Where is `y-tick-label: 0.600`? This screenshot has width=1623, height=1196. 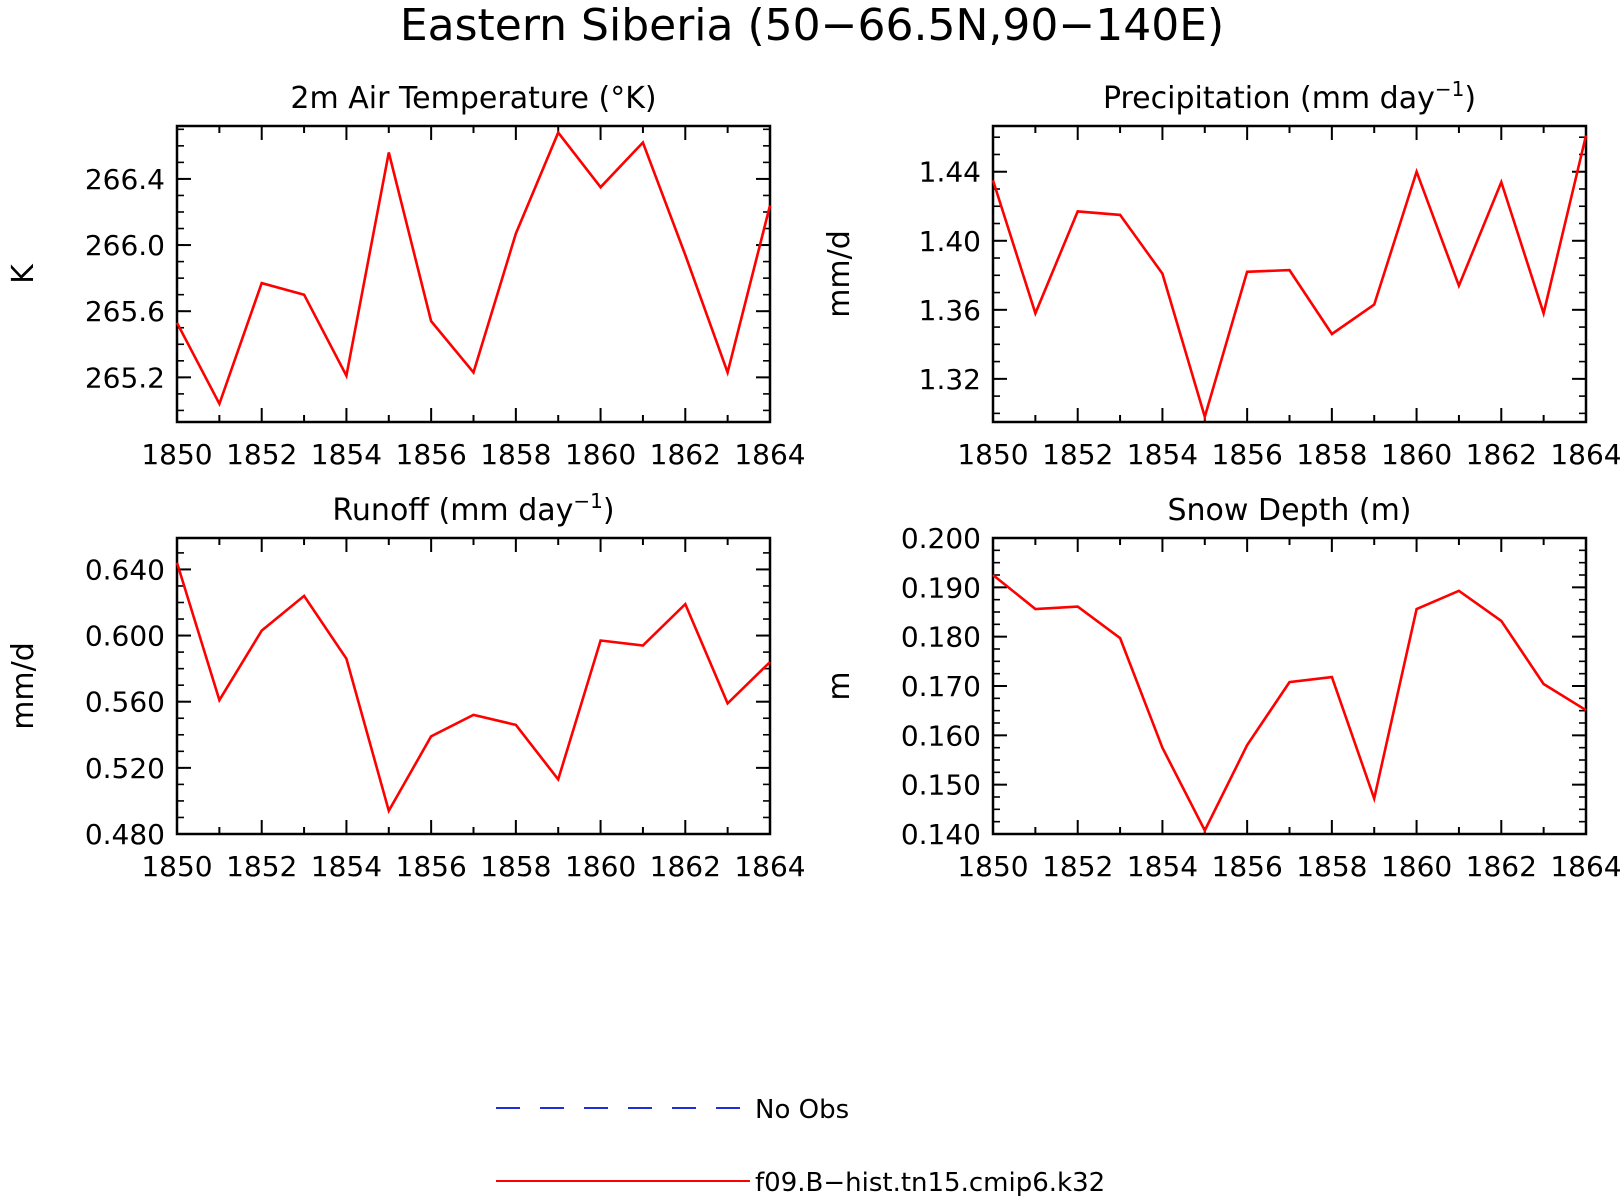 y-tick-label: 0.600 is located at coordinates (125, 636).